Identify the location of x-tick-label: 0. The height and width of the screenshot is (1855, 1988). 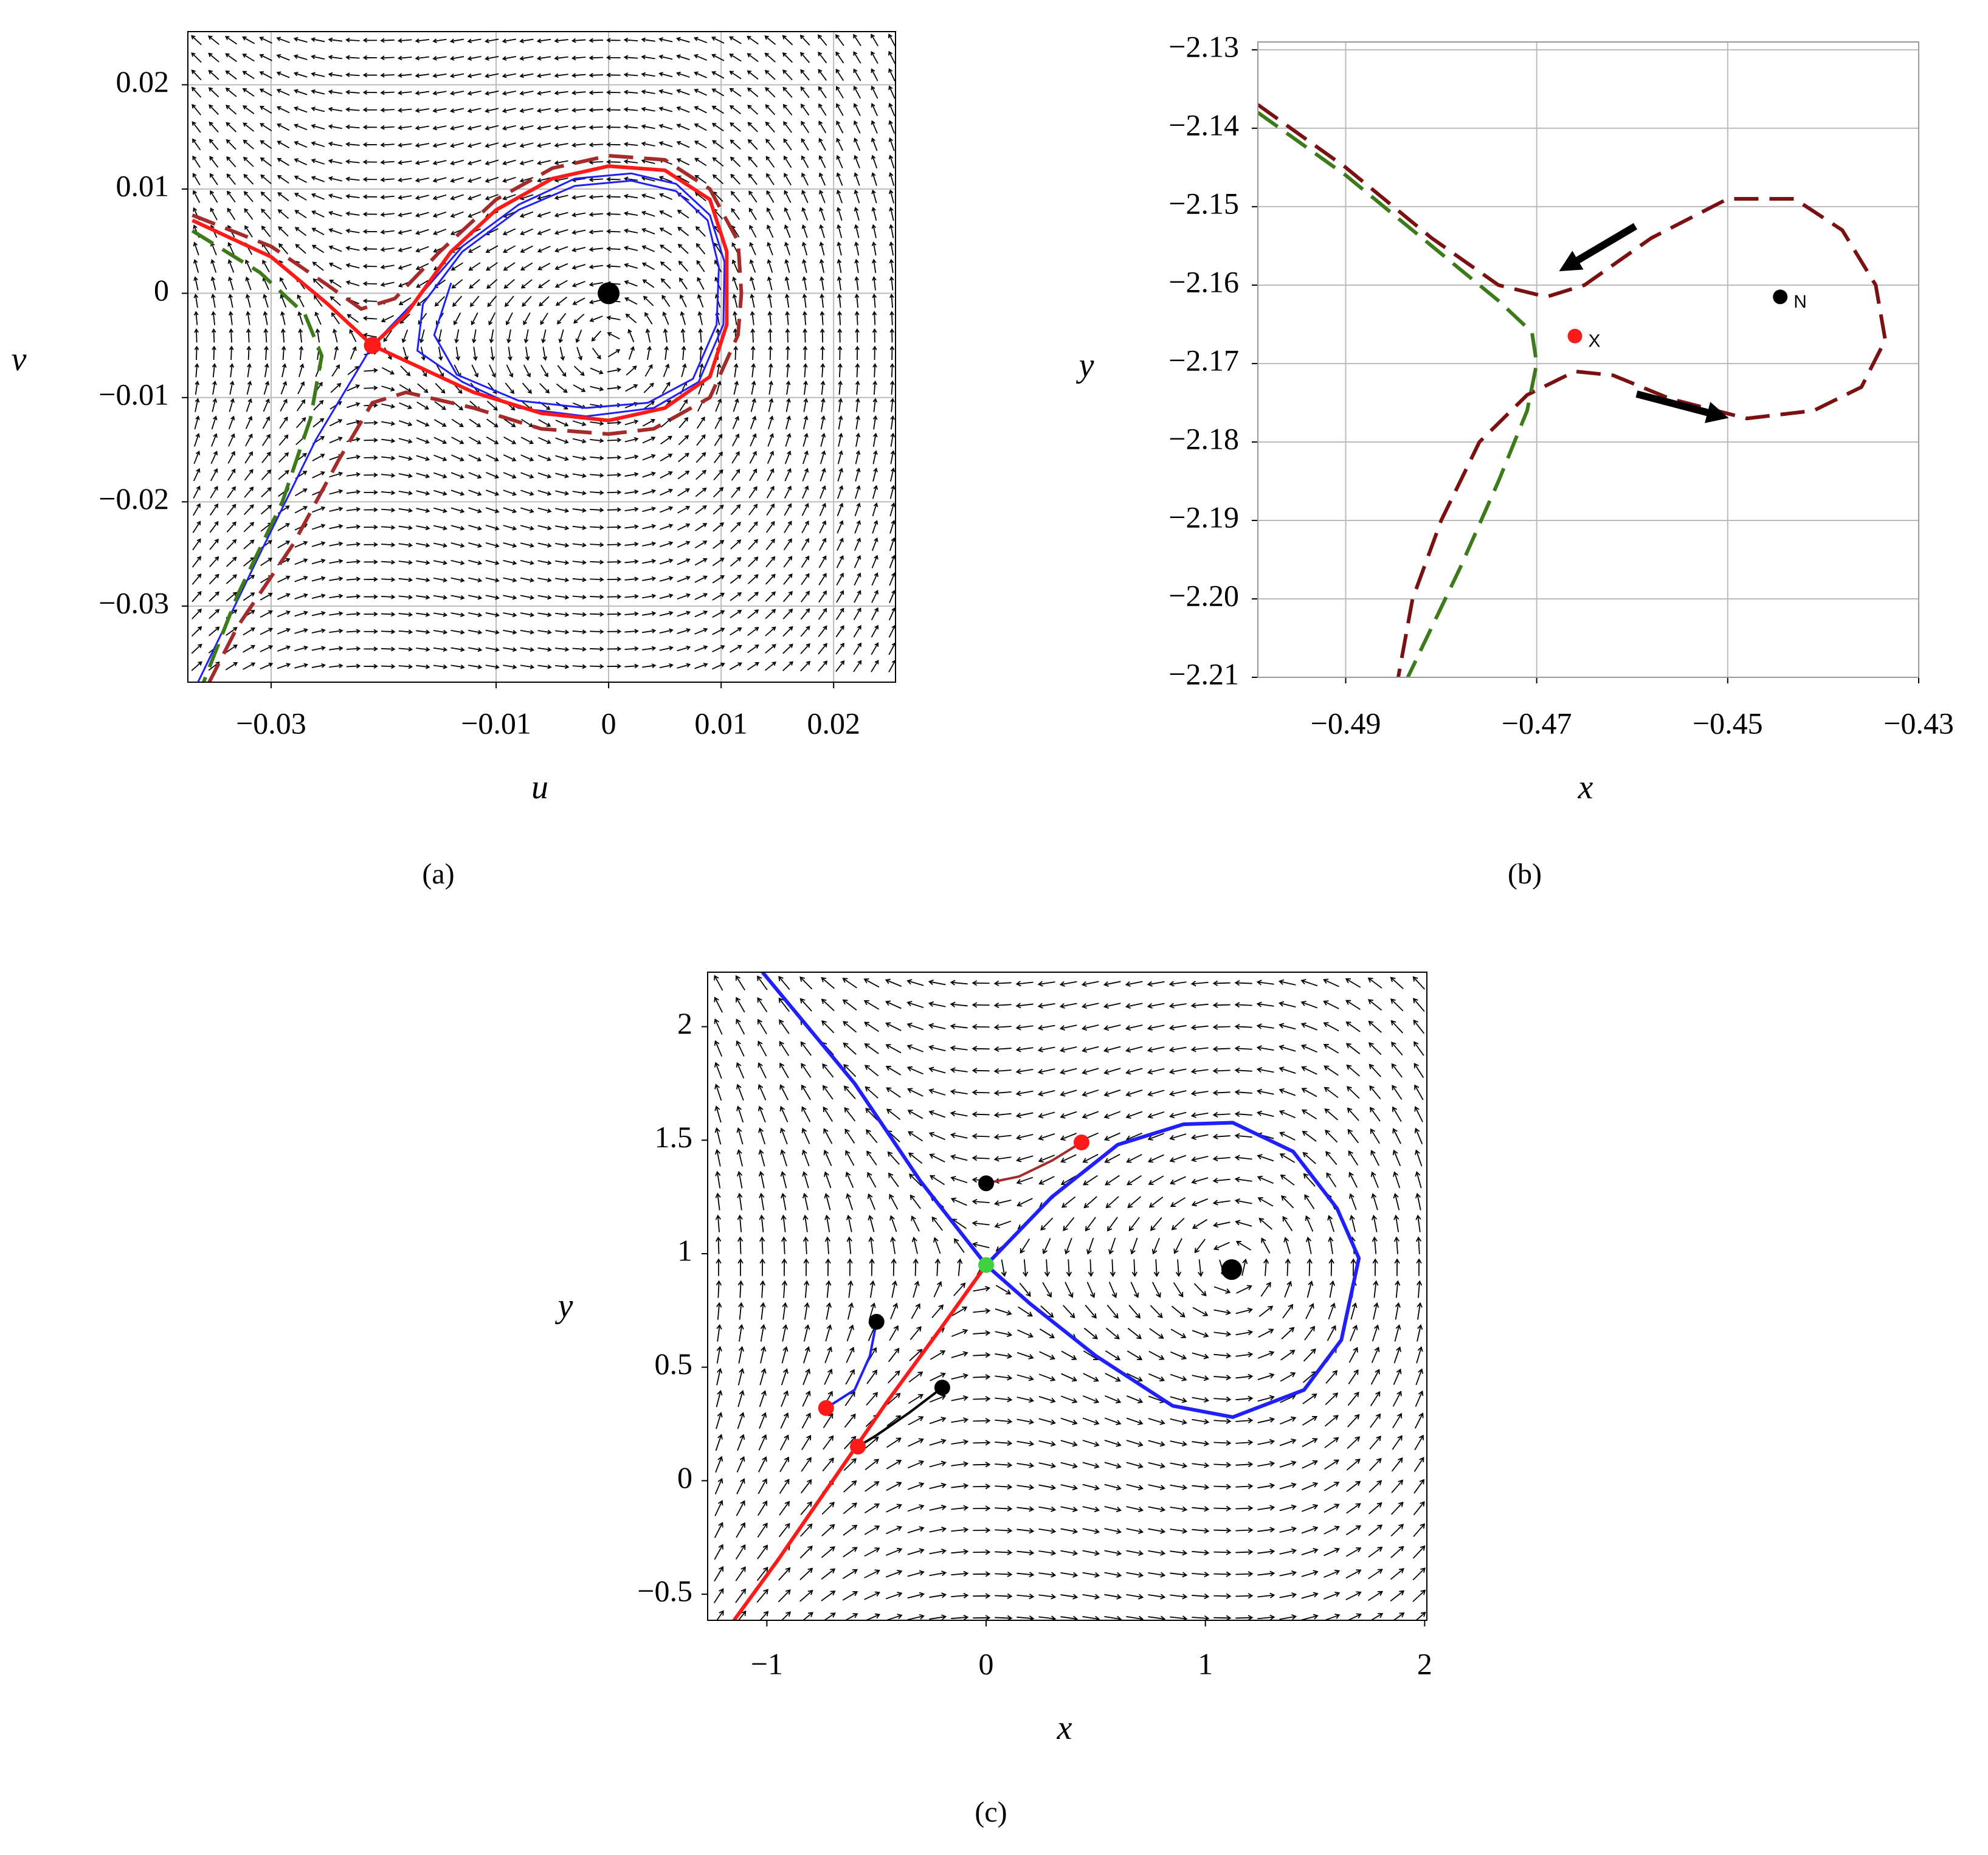
(986, 1664).